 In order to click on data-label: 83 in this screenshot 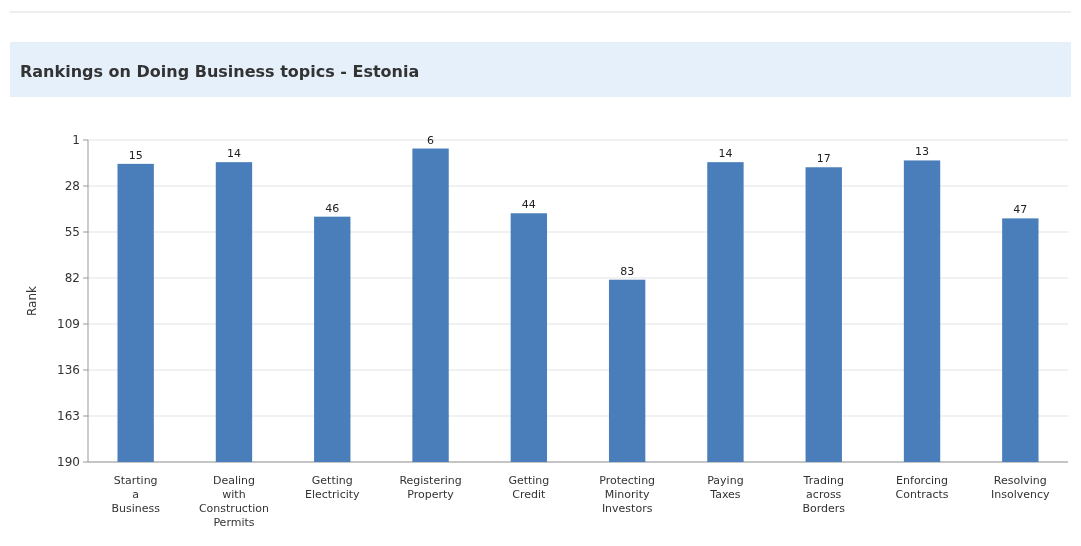, I will do `click(627, 271)`.